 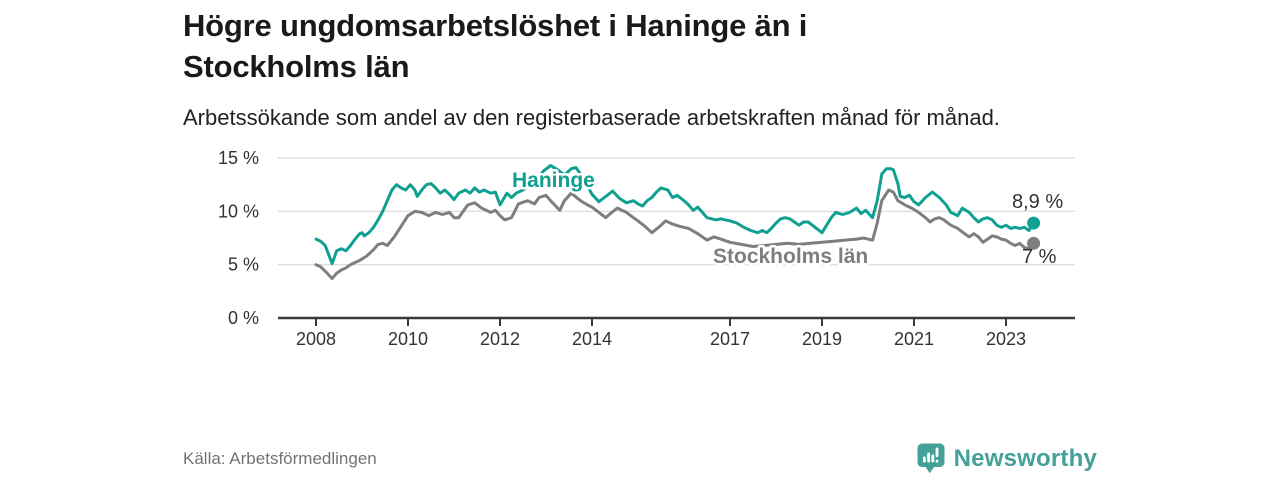 I want to click on x-axis-label: 2010, so click(x=408, y=339).